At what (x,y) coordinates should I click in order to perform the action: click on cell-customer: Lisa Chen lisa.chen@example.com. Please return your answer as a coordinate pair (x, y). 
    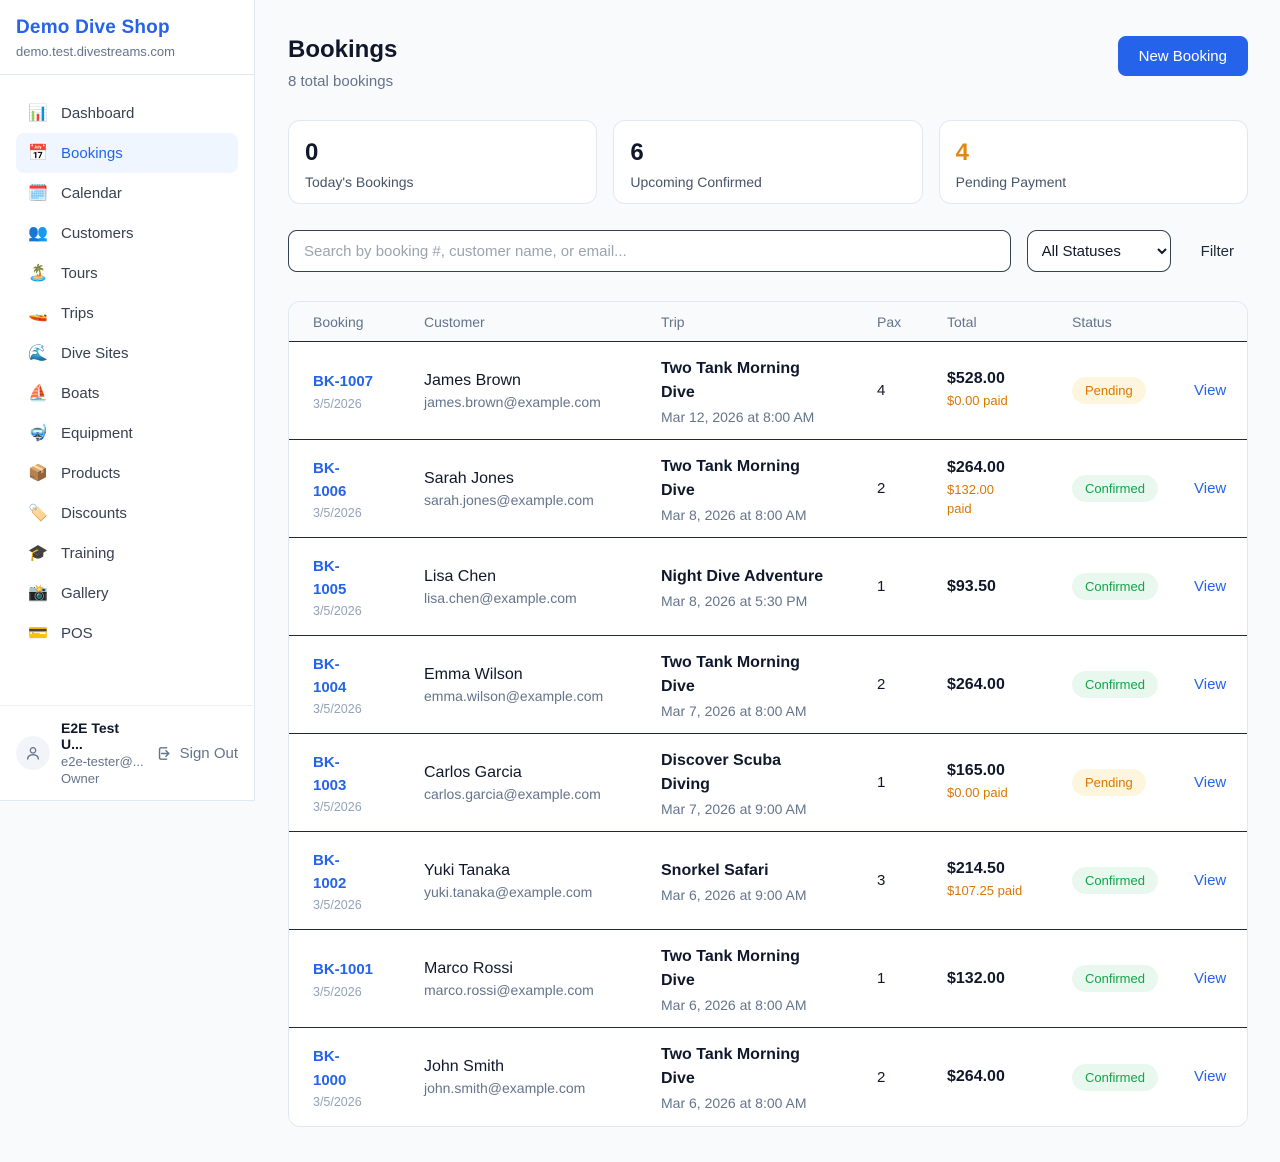
    Looking at the image, I should click on (542, 587).